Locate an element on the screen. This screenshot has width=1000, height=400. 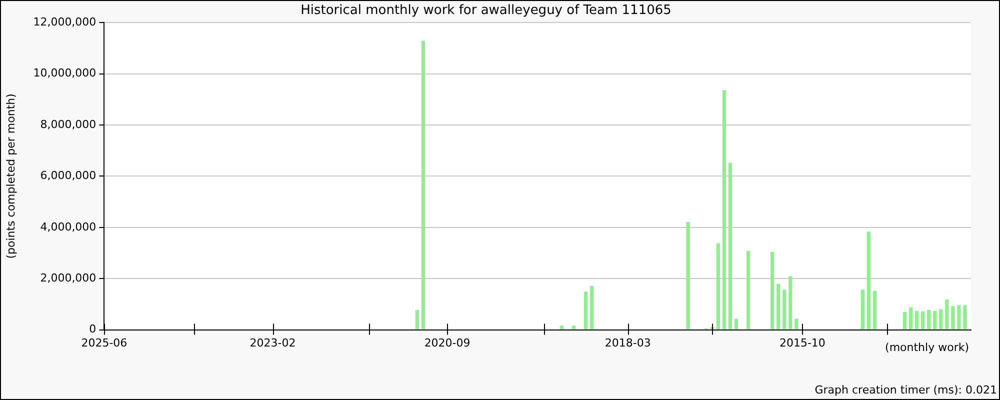
x-tick-label: 2025-06 is located at coordinates (104, 343).